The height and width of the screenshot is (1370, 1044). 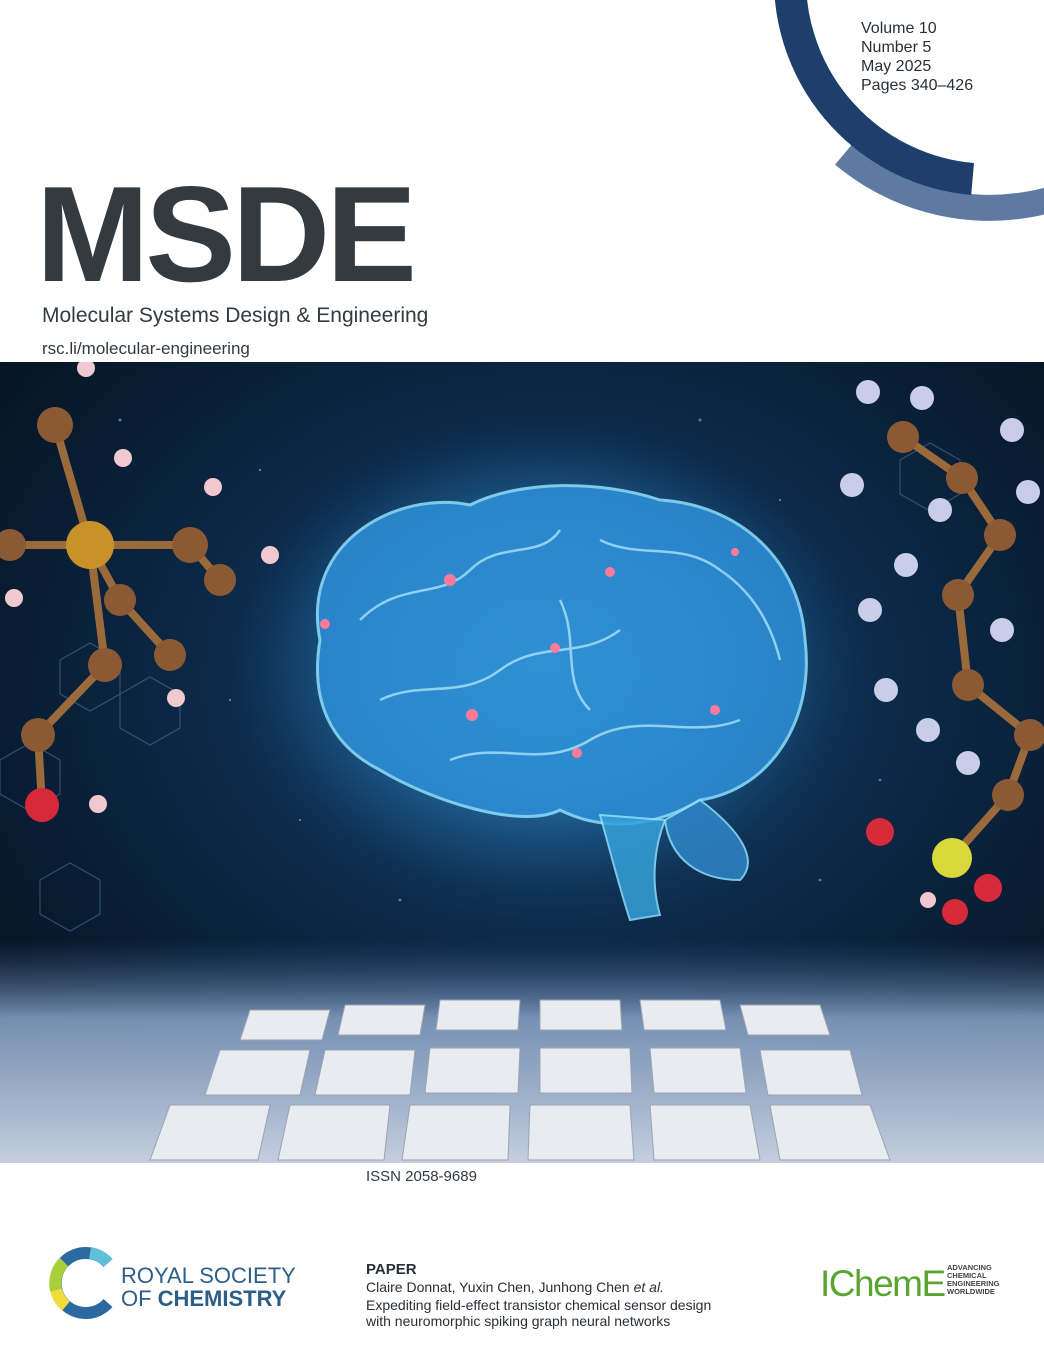 What do you see at coordinates (896, 47) in the screenshot?
I see `number: Number 5` at bounding box center [896, 47].